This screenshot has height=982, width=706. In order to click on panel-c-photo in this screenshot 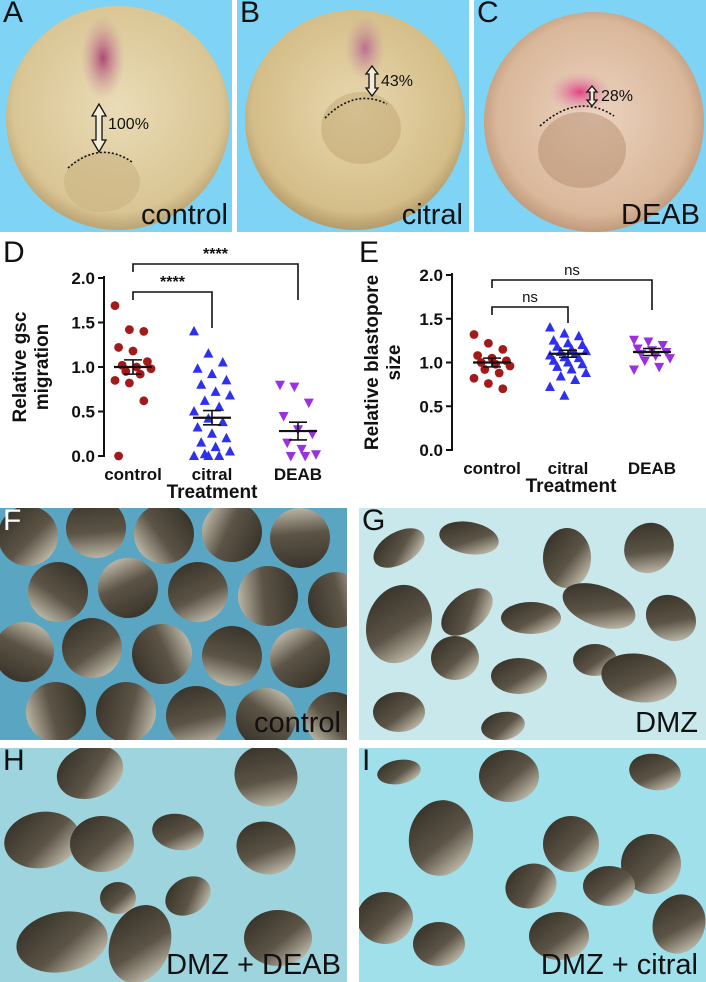, I will do `click(590, 116)`.